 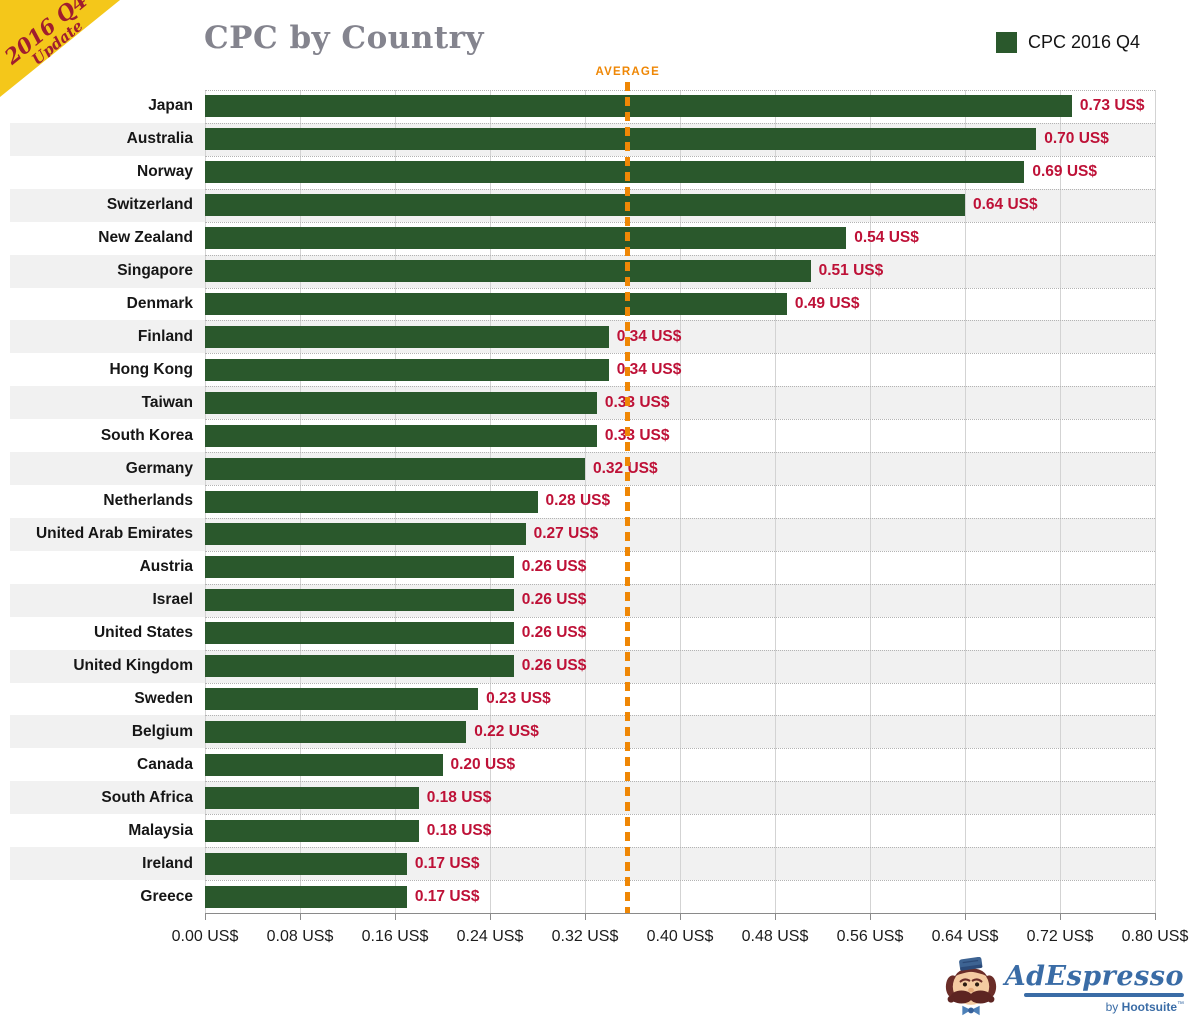 What do you see at coordinates (170, 106) in the screenshot?
I see `country-label: Japan` at bounding box center [170, 106].